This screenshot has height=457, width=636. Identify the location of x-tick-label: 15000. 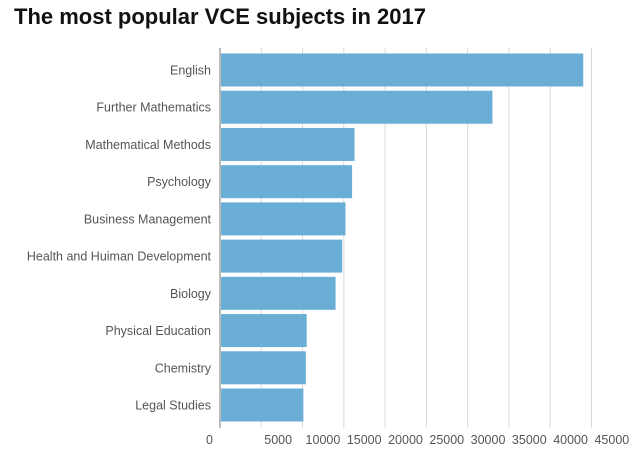
(364, 440).